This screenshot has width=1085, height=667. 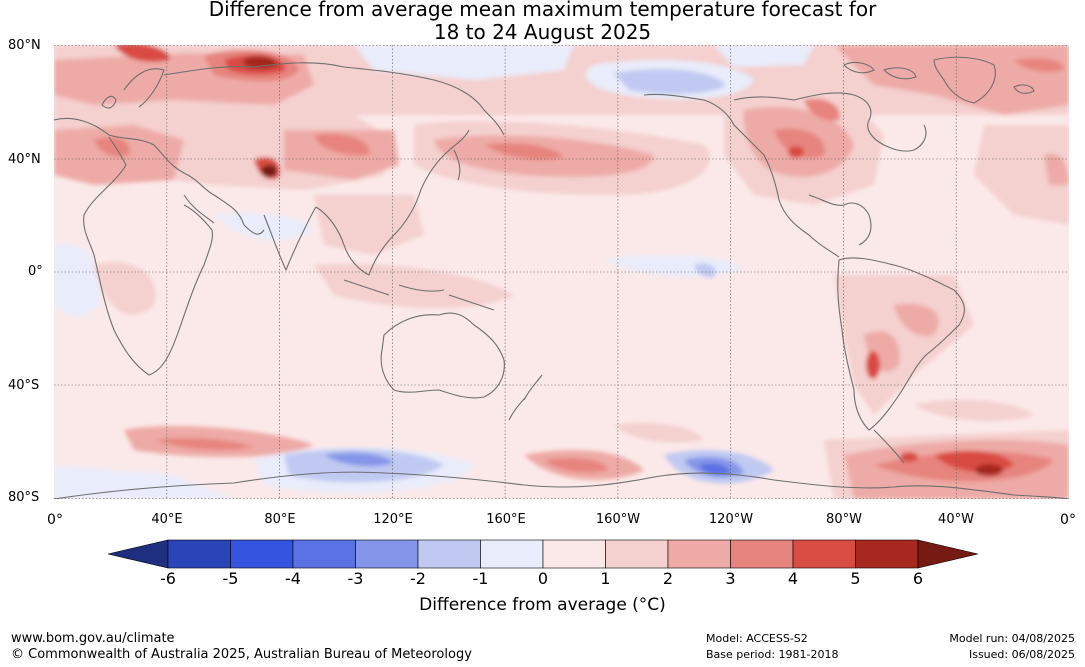 What do you see at coordinates (542, 605) in the screenshot?
I see `colorbar-label: Difference from average (°C)` at bounding box center [542, 605].